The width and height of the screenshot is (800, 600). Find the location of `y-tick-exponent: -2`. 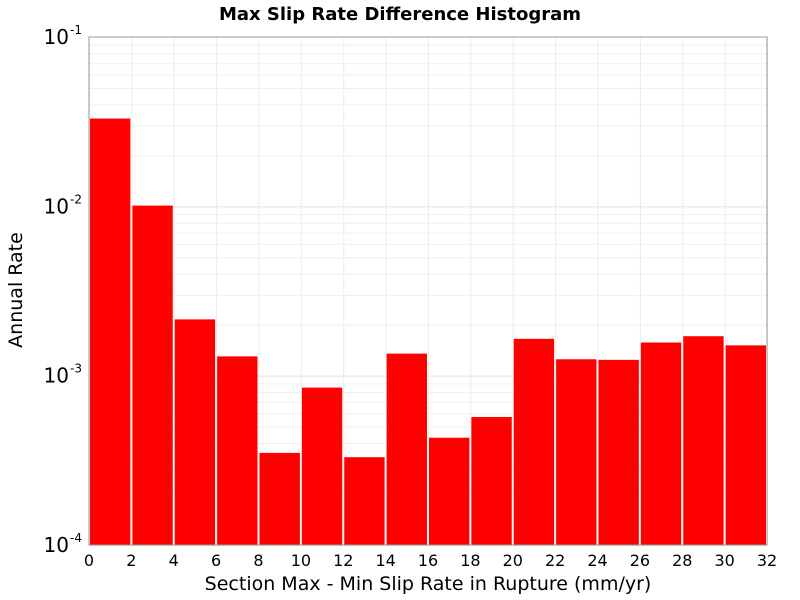

y-tick-exponent: -2 is located at coordinates (76, 199).